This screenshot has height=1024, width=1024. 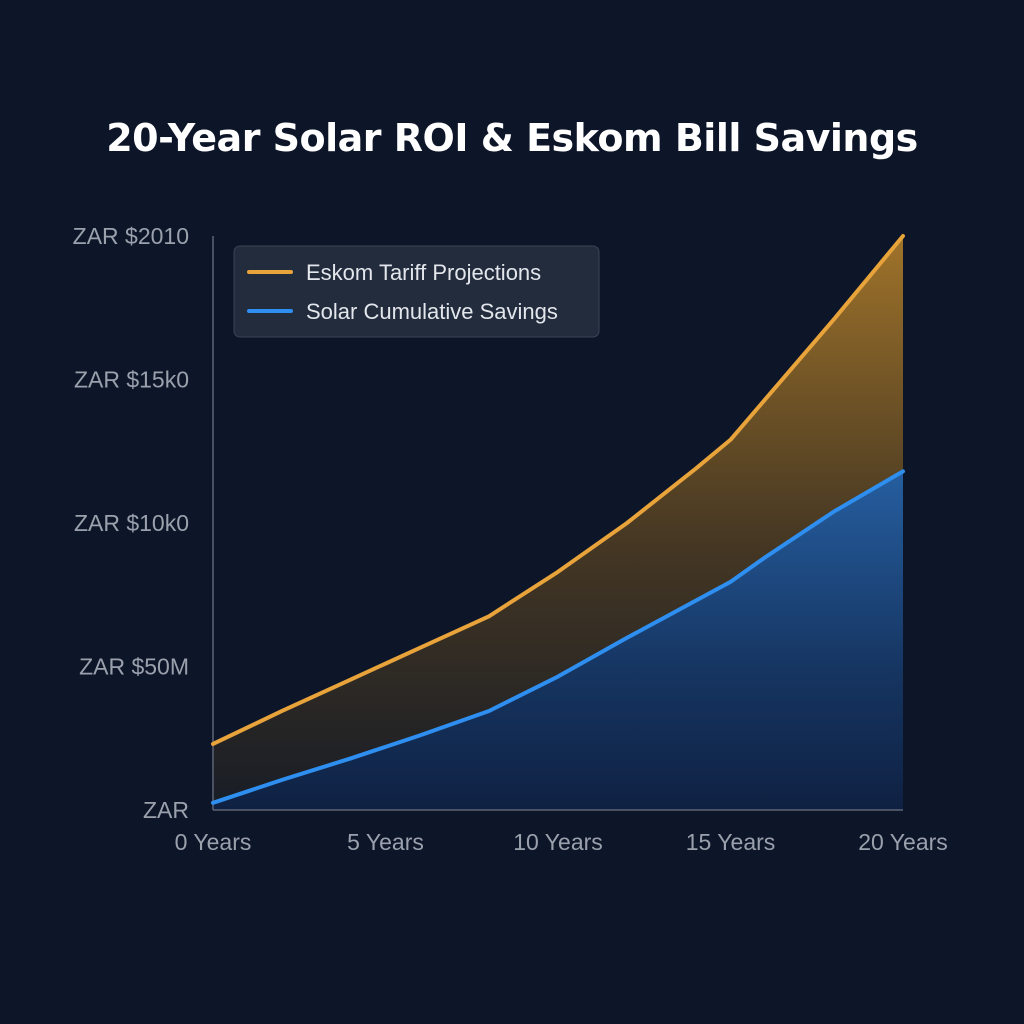 What do you see at coordinates (558, 842) in the screenshot?
I see `x-tick-label: 10 Years` at bounding box center [558, 842].